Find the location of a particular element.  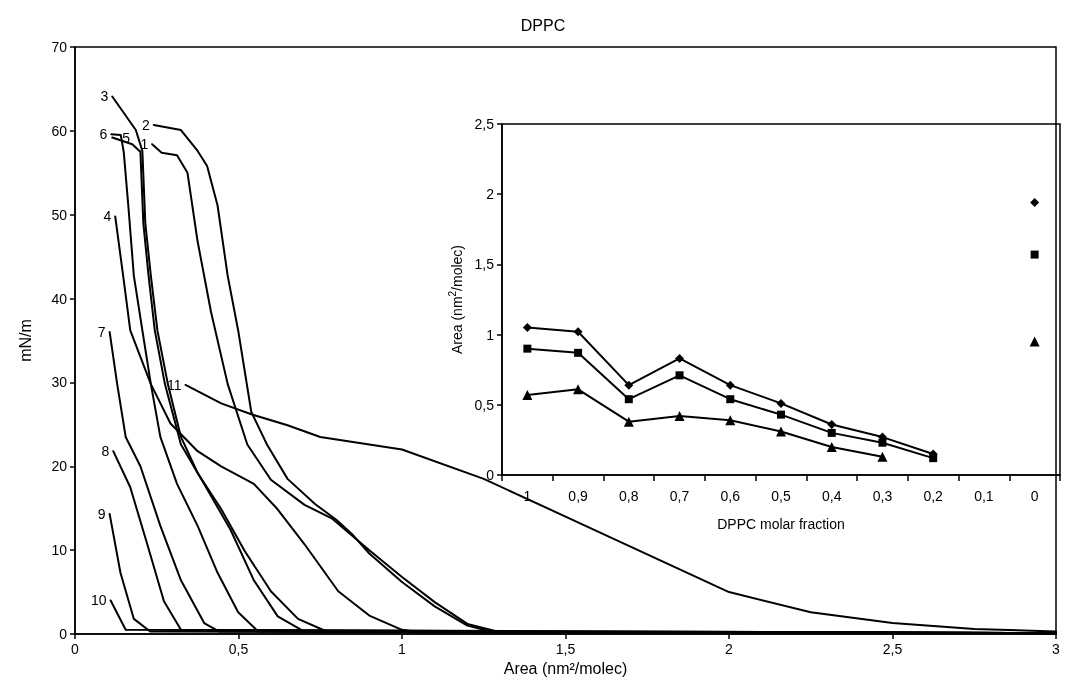

series-label: 11 is located at coordinates (174, 384).